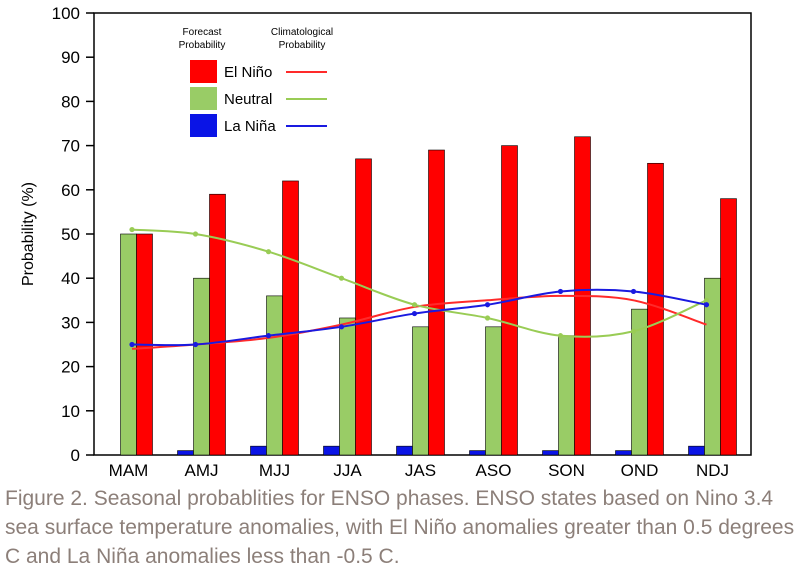 The image size is (800, 574). Describe the element at coordinates (202, 32) in the screenshot. I see `legend-header-forecast-line1: Forecast` at that location.